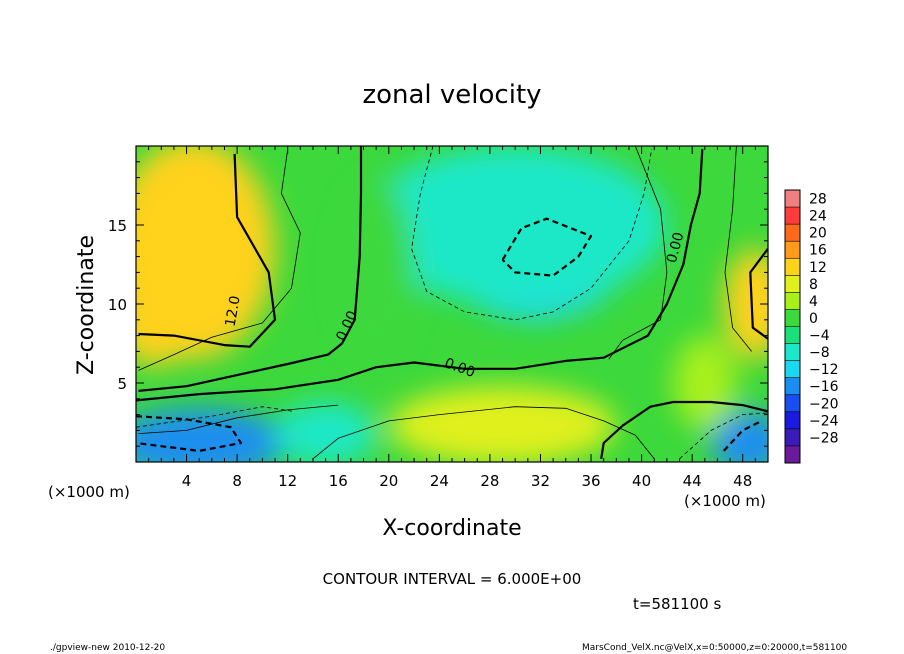 This screenshot has height=654, width=904. Describe the element at coordinates (641, 481) in the screenshot. I see `x-tick-label: 40` at that location.